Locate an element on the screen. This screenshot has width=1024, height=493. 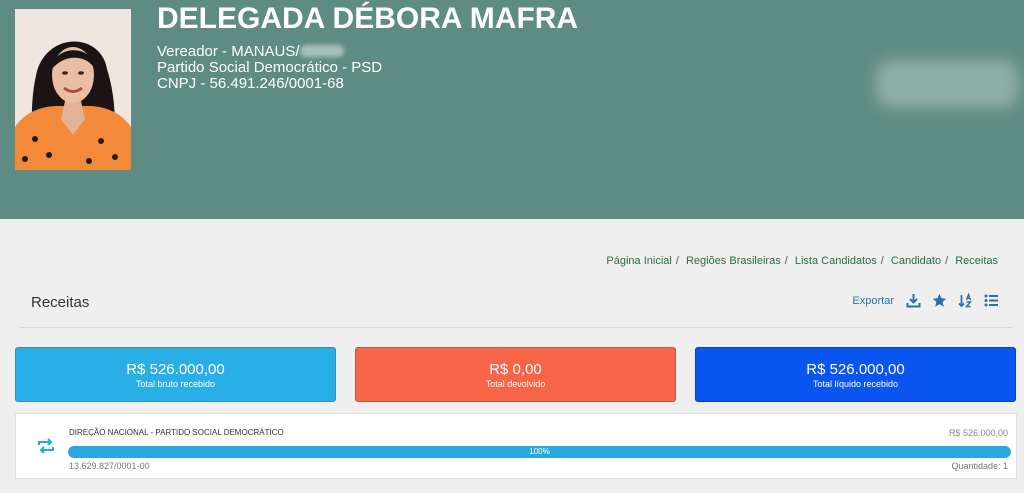
summary-card-returned: R$ 0,00 Total devolvido is located at coordinates (515, 374).